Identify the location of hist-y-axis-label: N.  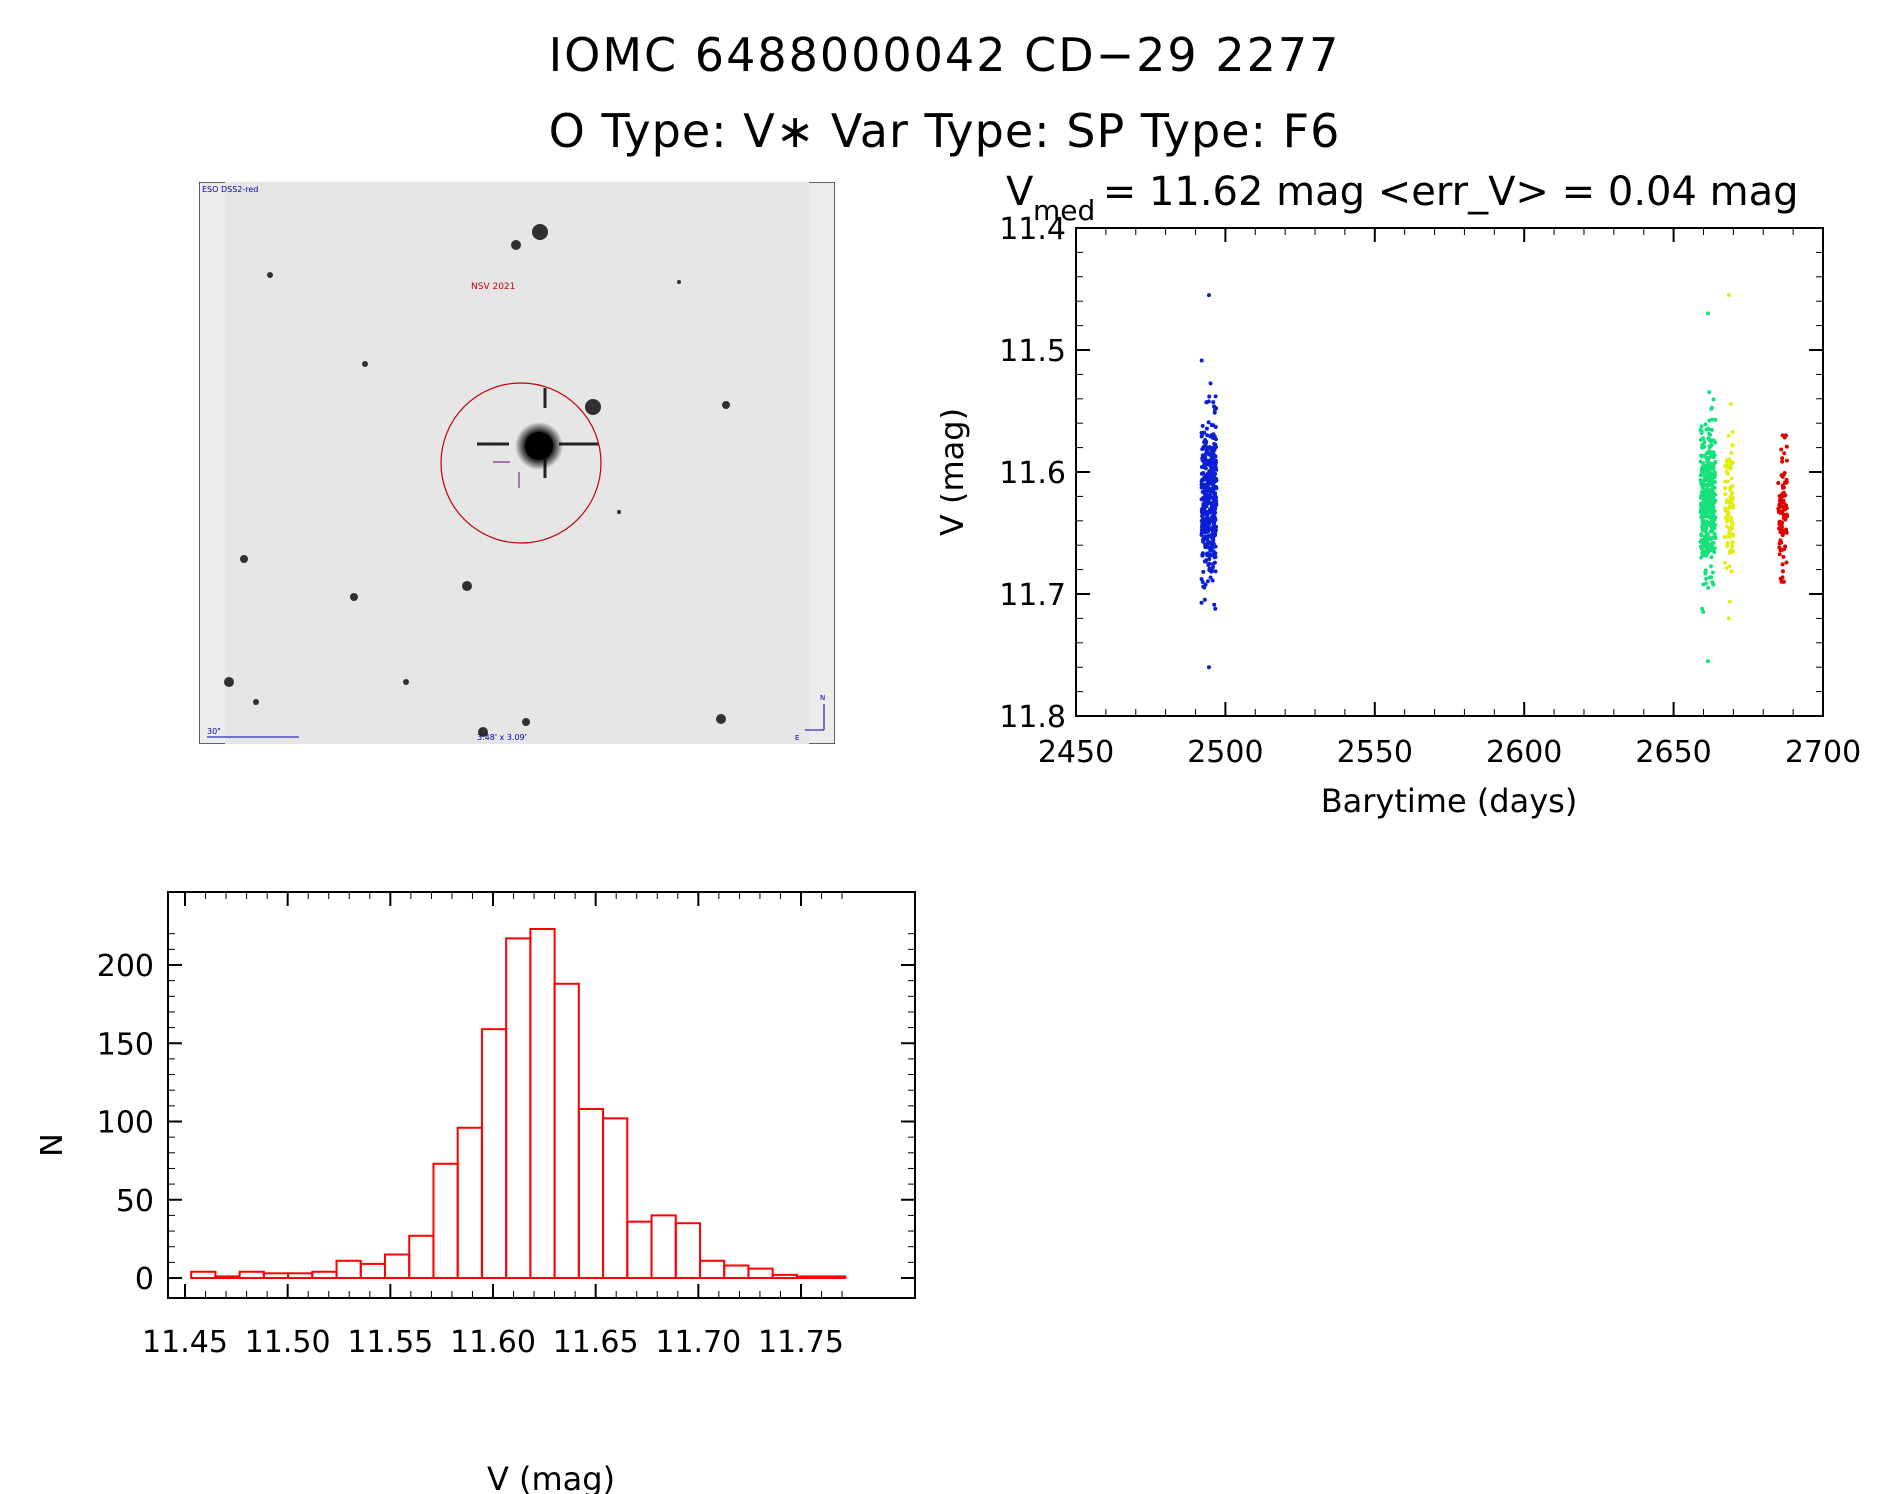
(55, 1145).